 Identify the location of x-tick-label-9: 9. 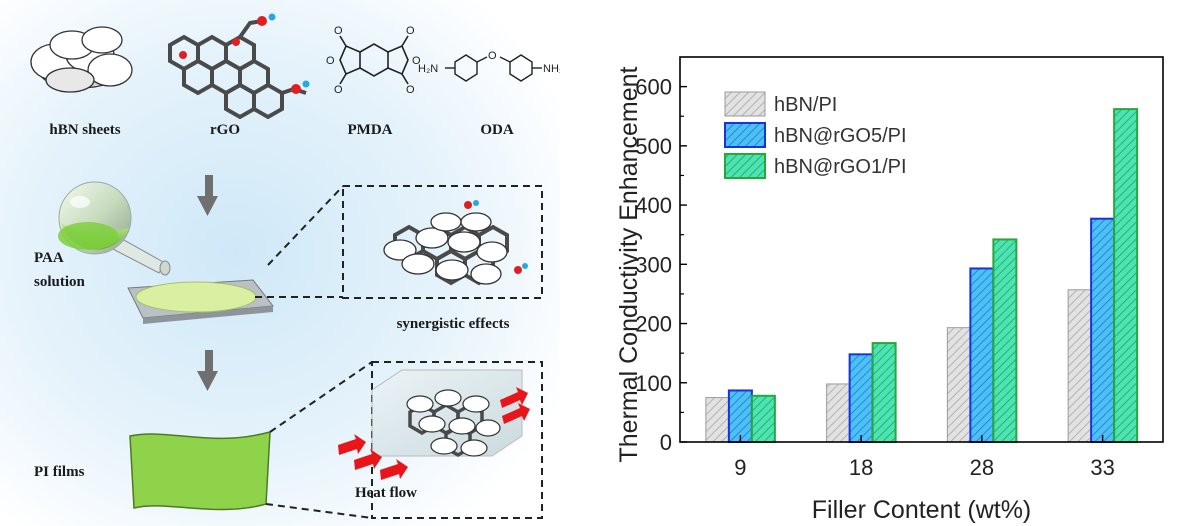
(740, 467).